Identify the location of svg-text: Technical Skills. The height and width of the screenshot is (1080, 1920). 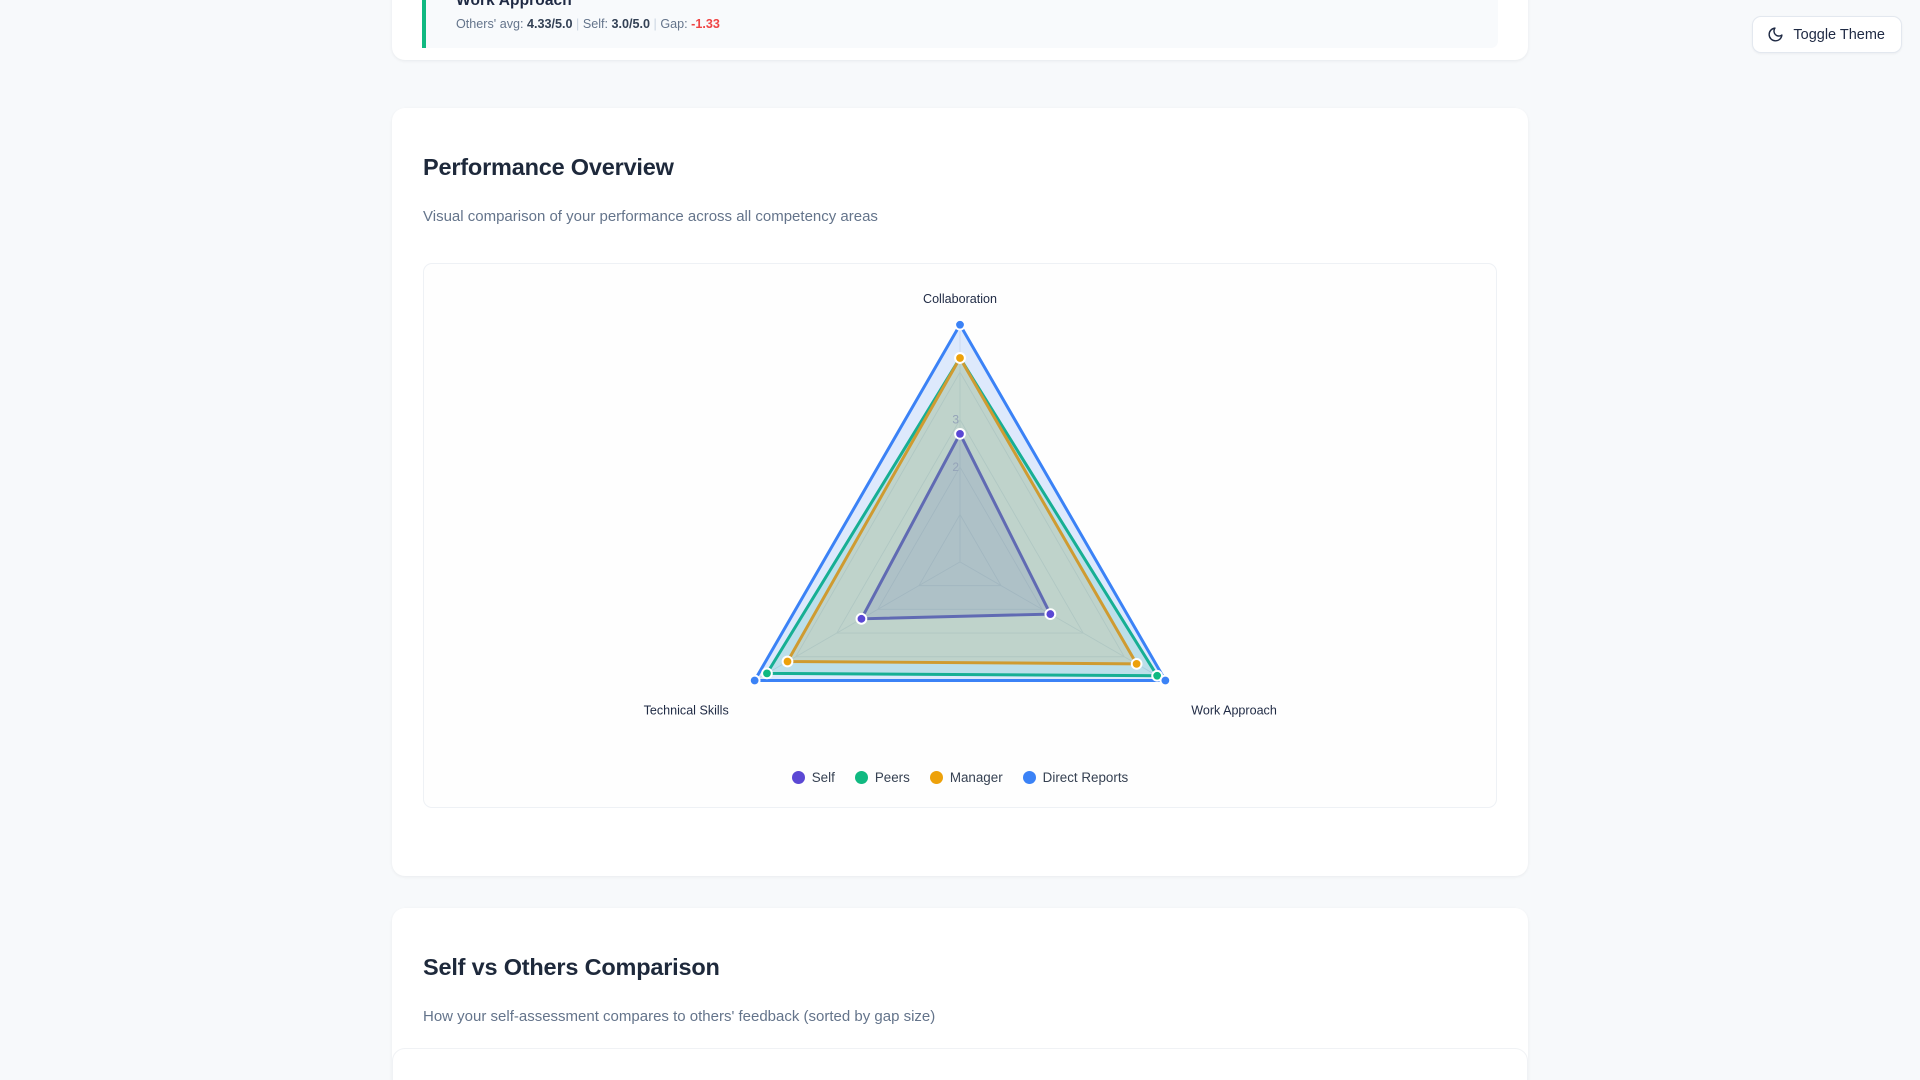
(686, 710).